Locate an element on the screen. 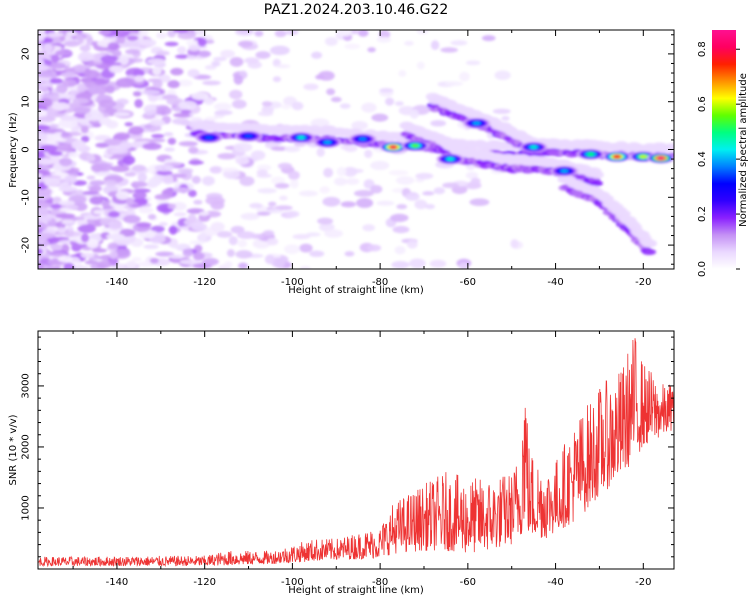 This screenshot has height=600, width=750. snr-x-tick-label: -120 is located at coordinates (204, 582).